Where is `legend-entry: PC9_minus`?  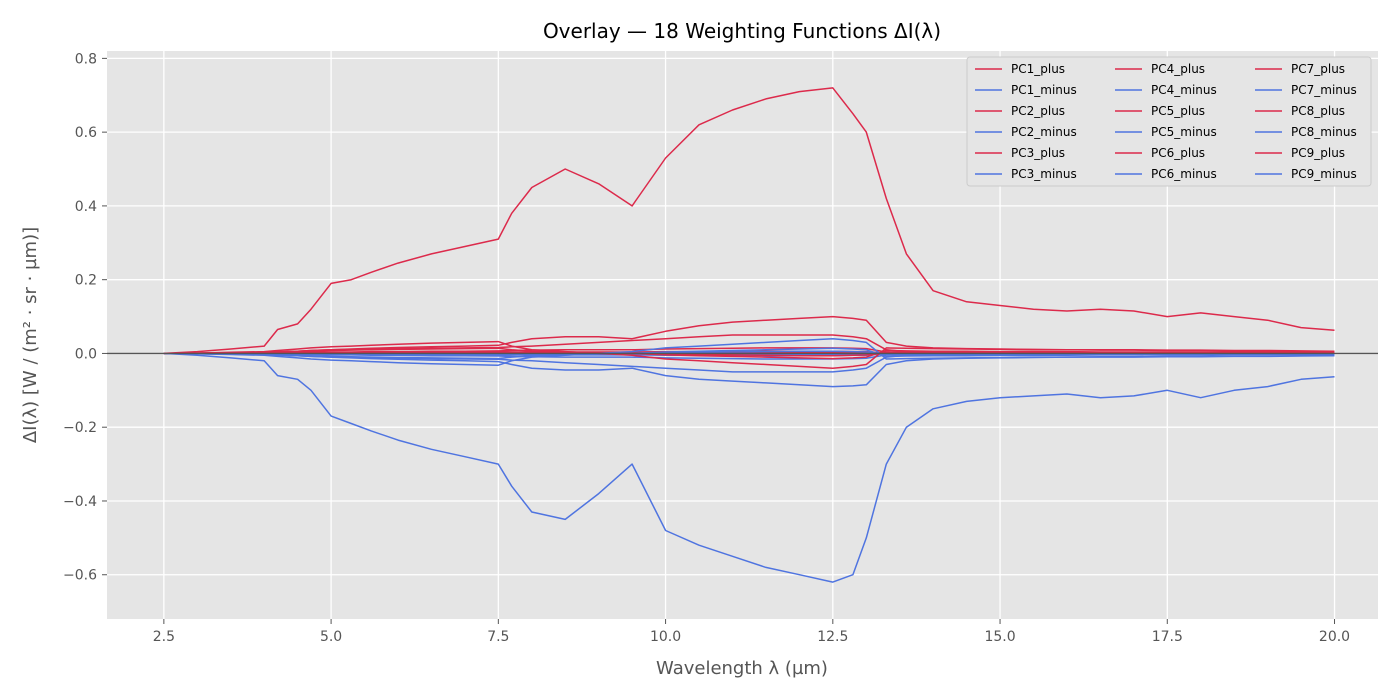 legend-entry: PC9_minus is located at coordinates (1324, 174).